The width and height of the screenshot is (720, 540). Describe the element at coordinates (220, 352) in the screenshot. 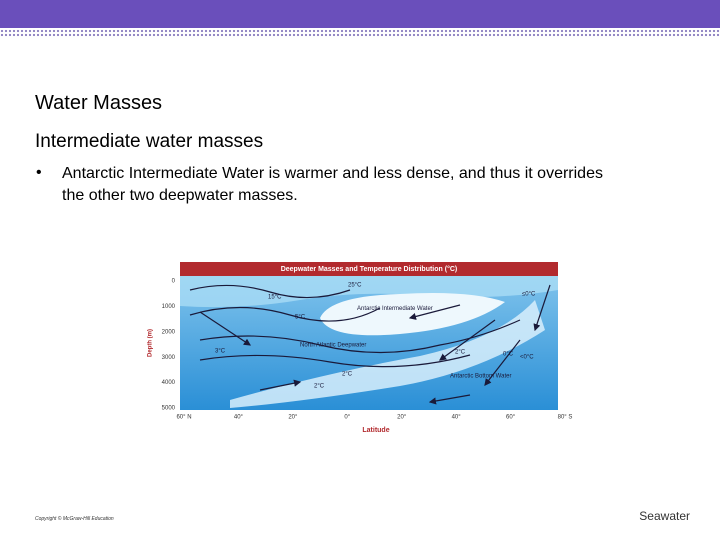

I see `label: 3°C` at that location.